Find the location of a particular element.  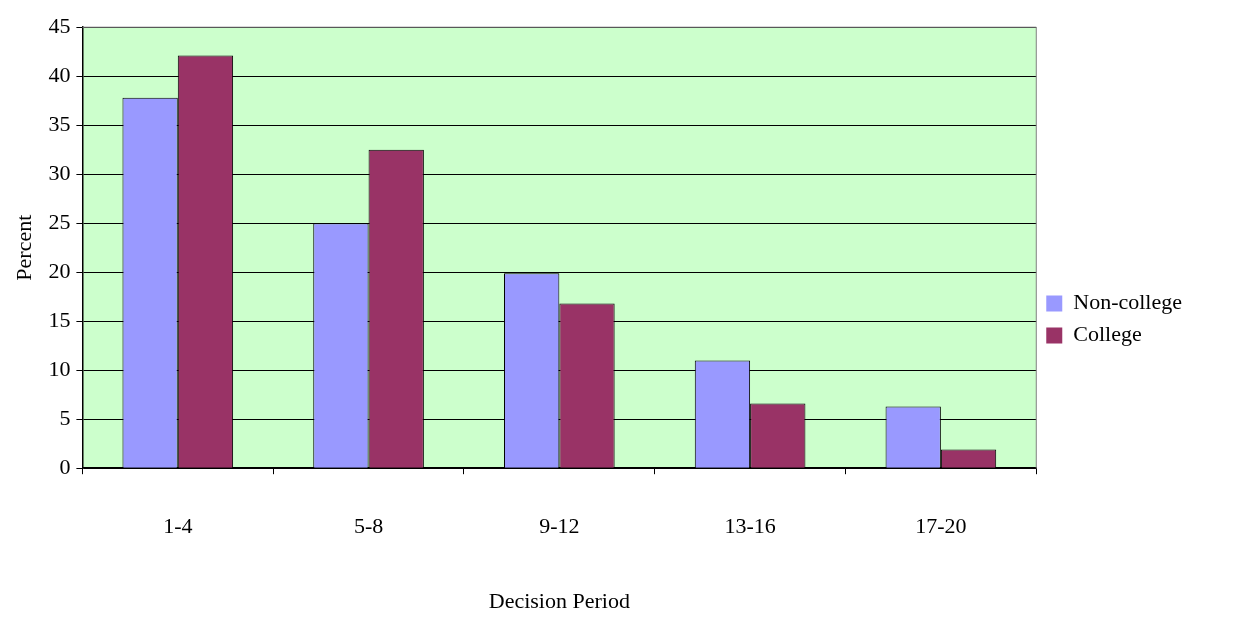

y-tick-label: 30 is located at coordinates (59, 172).